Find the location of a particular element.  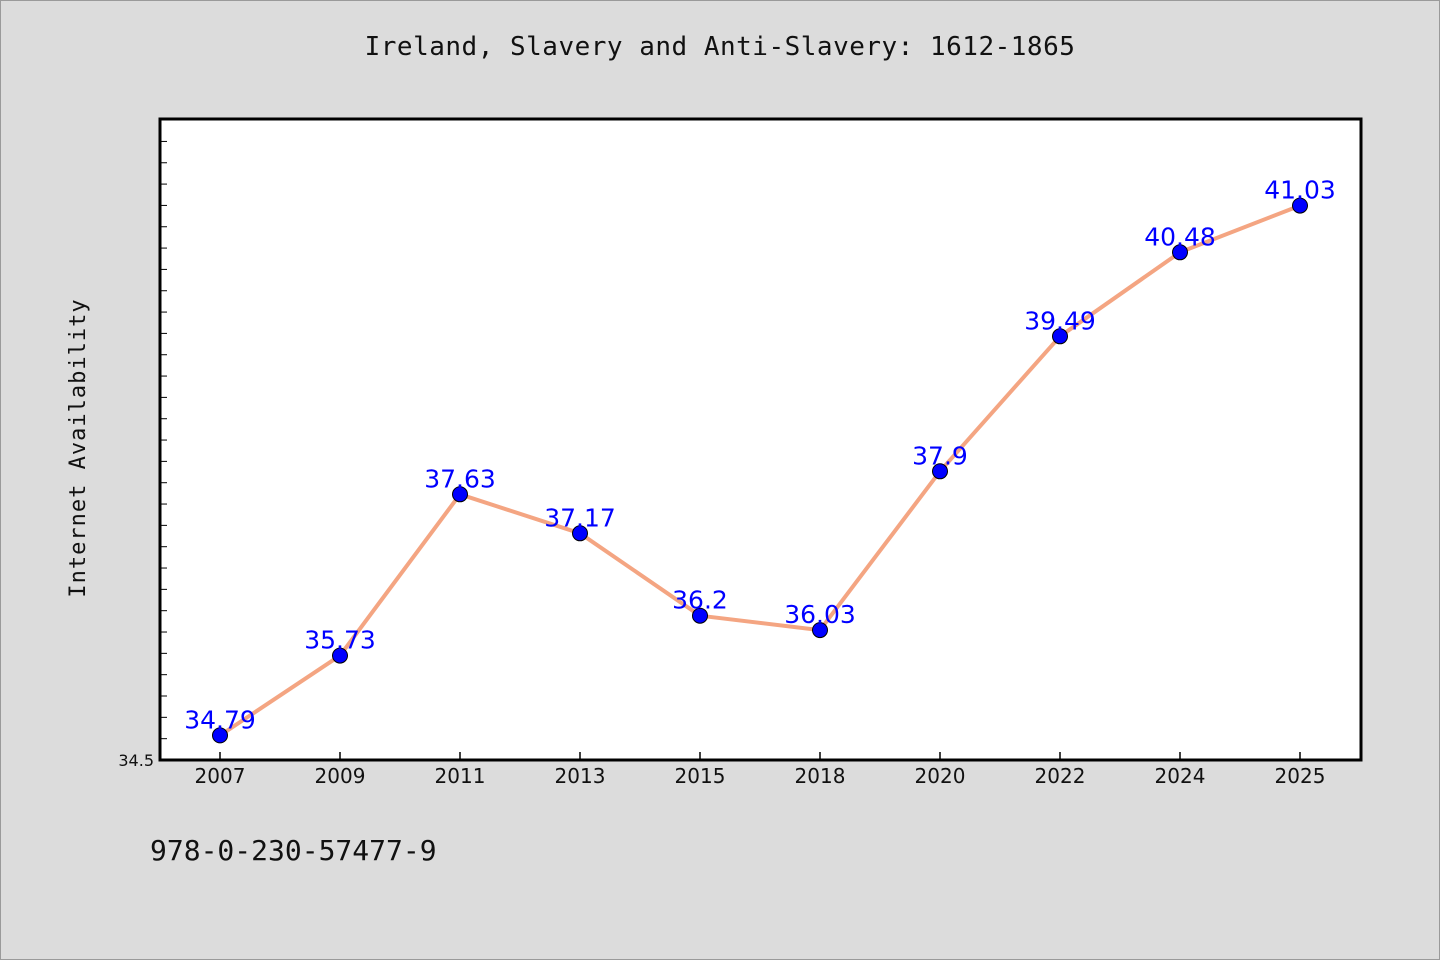

data-label: 39.49 is located at coordinates (1060, 320).